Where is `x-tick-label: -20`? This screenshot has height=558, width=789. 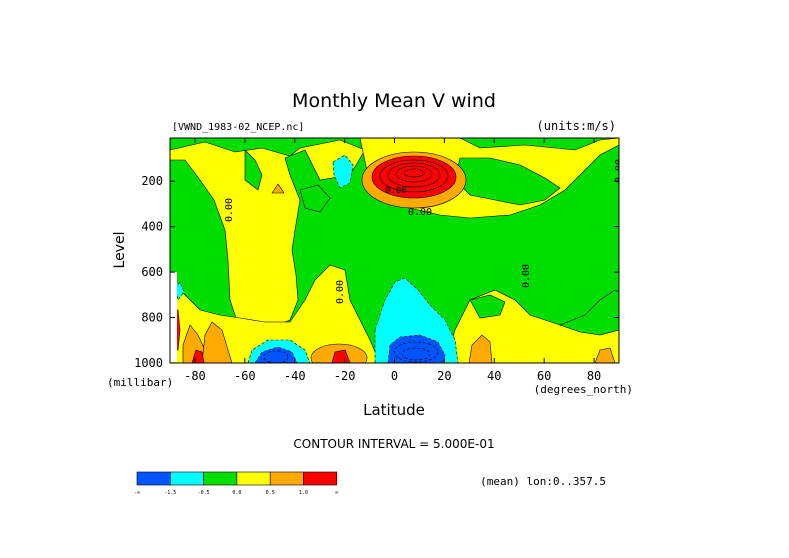 x-tick-label: -20 is located at coordinates (345, 376).